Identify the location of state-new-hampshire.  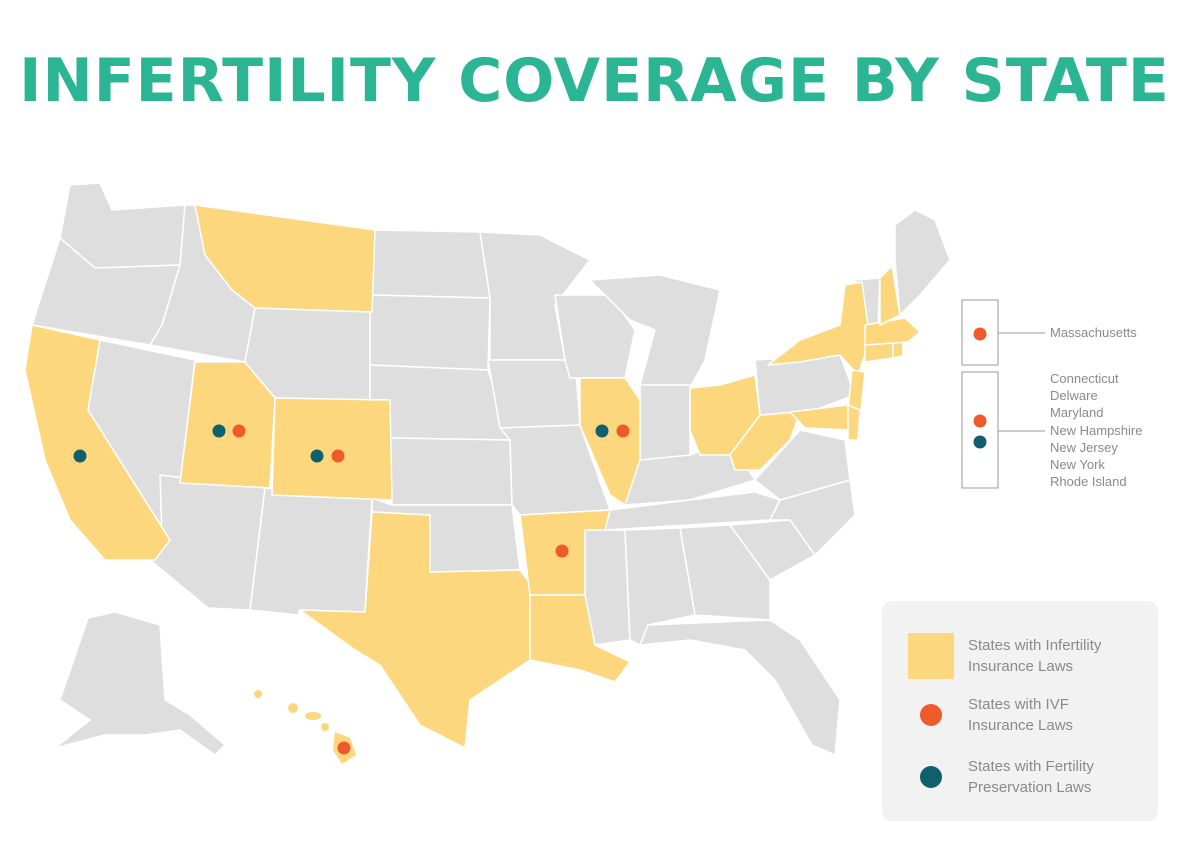
(890, 295).